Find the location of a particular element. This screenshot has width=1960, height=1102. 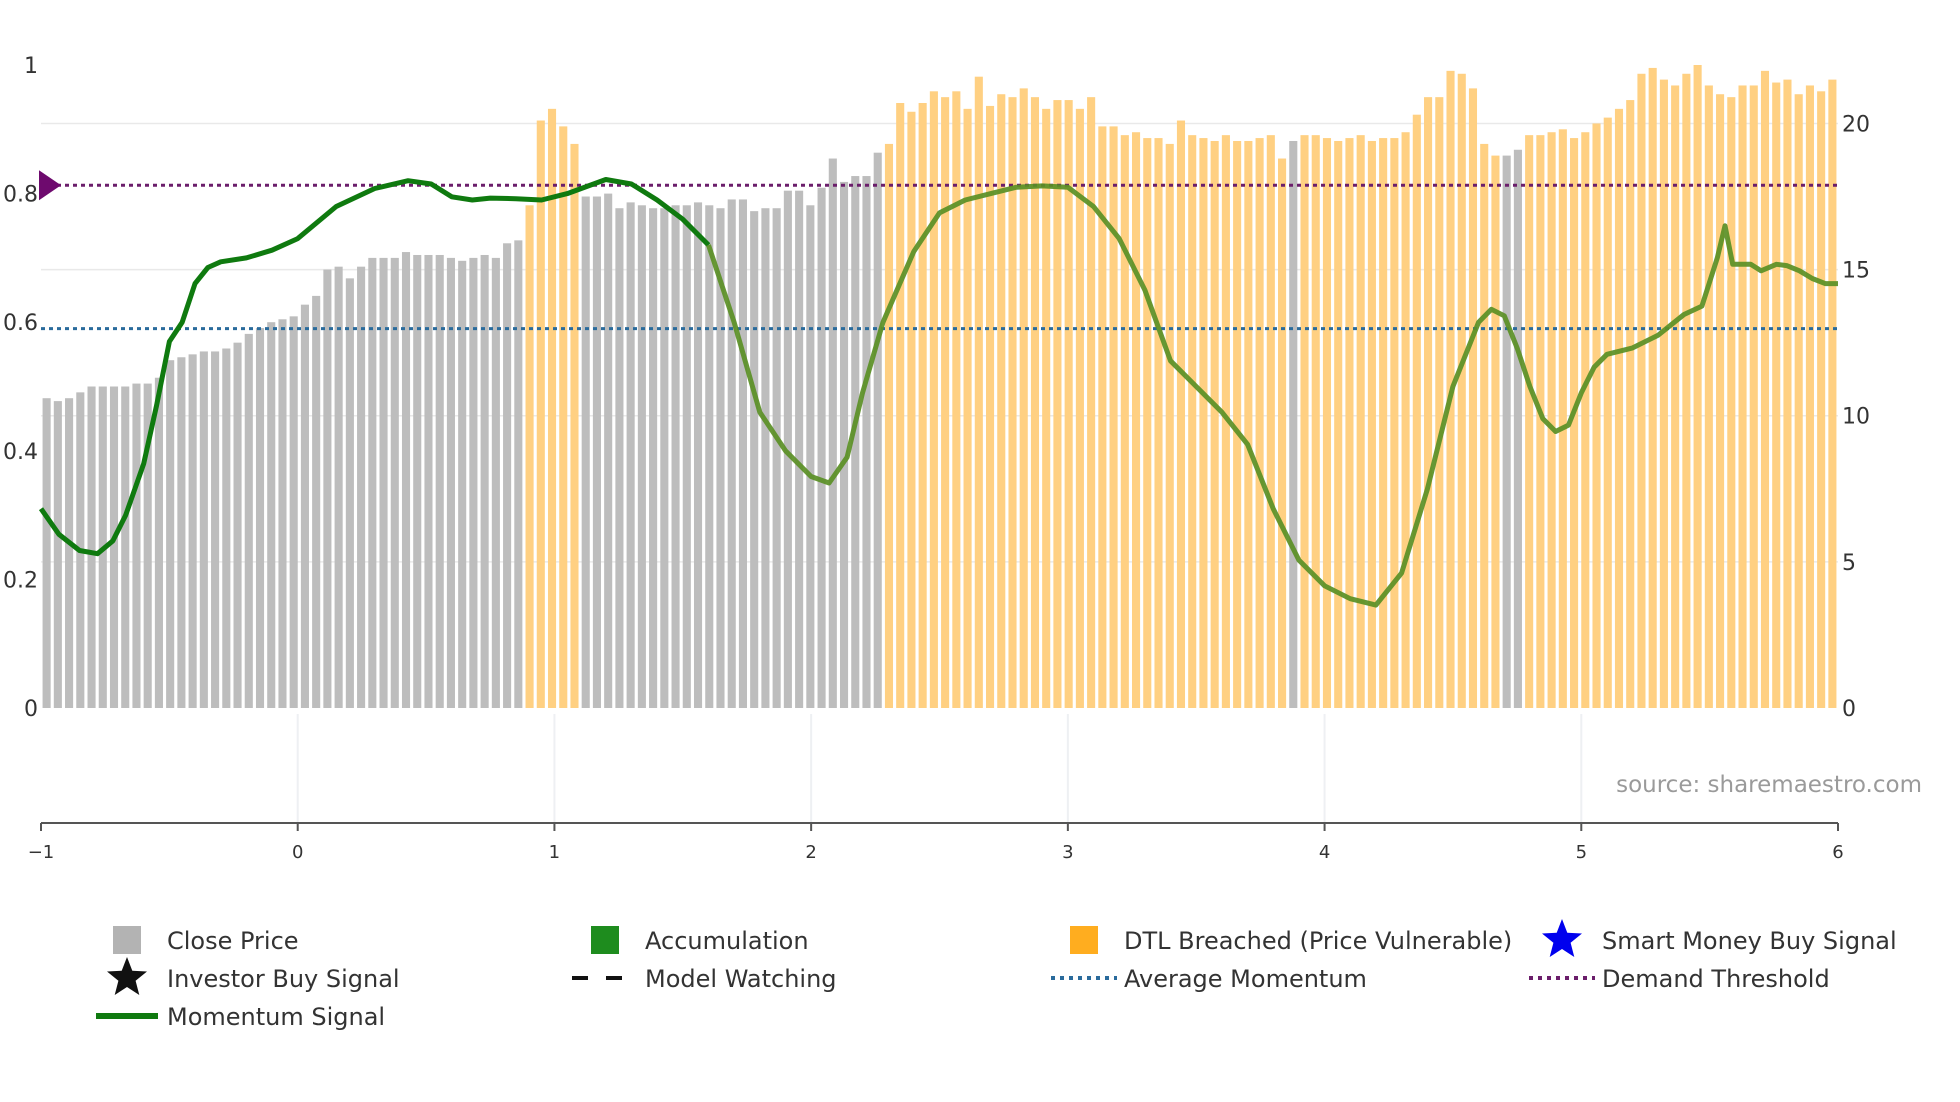

legend-item: Accumulation is located at coordinates (700, 940).